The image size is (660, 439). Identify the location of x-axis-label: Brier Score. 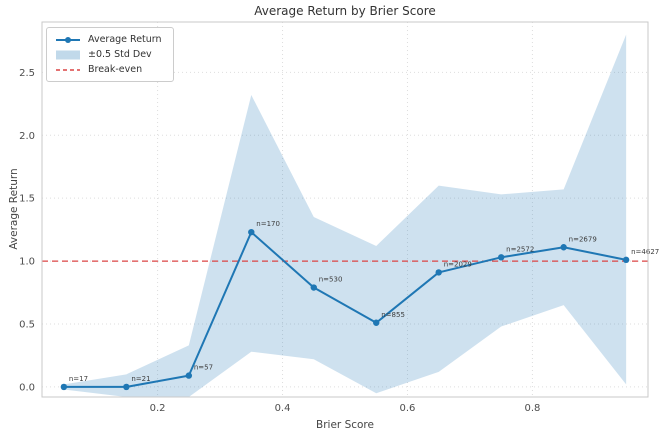
(345, 425).